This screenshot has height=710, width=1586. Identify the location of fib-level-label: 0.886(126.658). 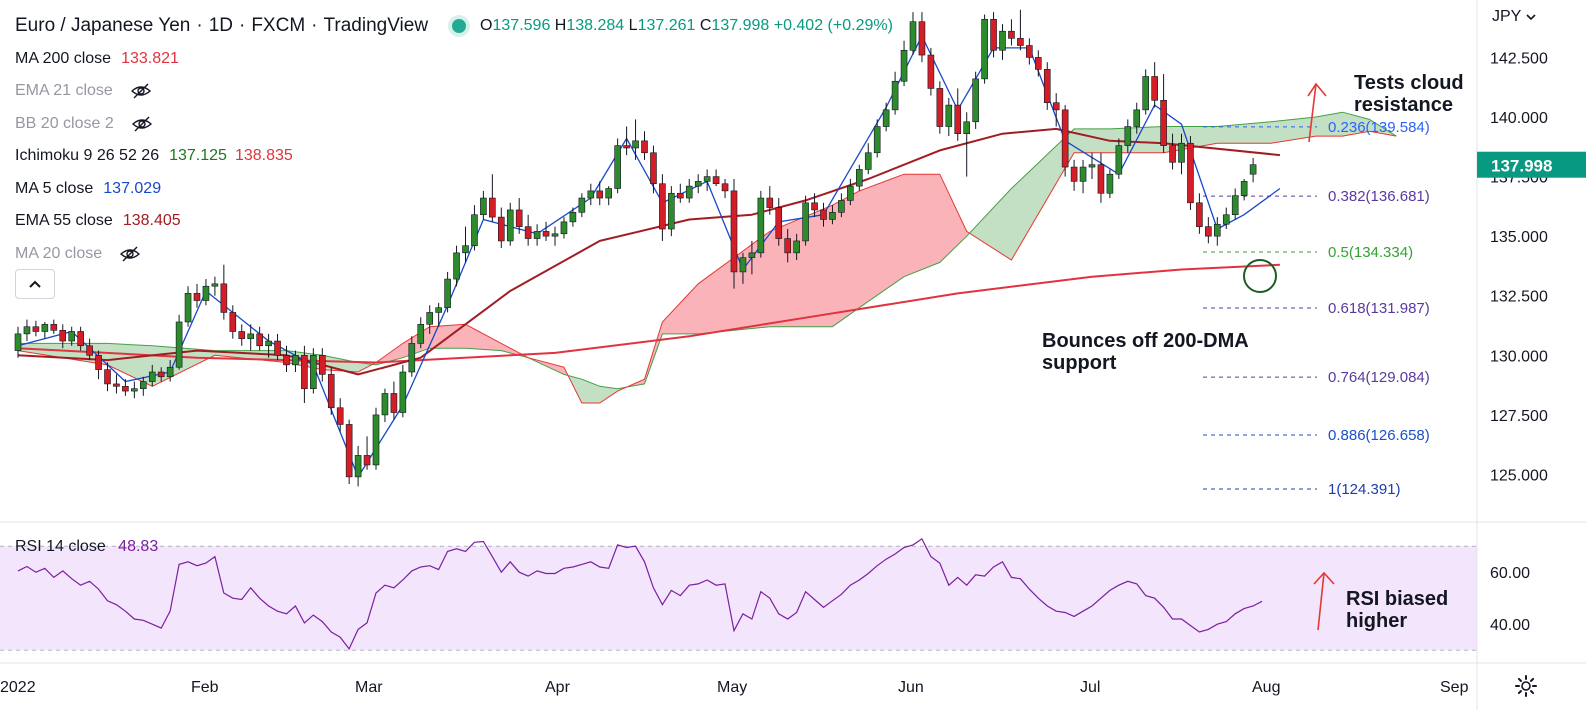
(1379, 435).